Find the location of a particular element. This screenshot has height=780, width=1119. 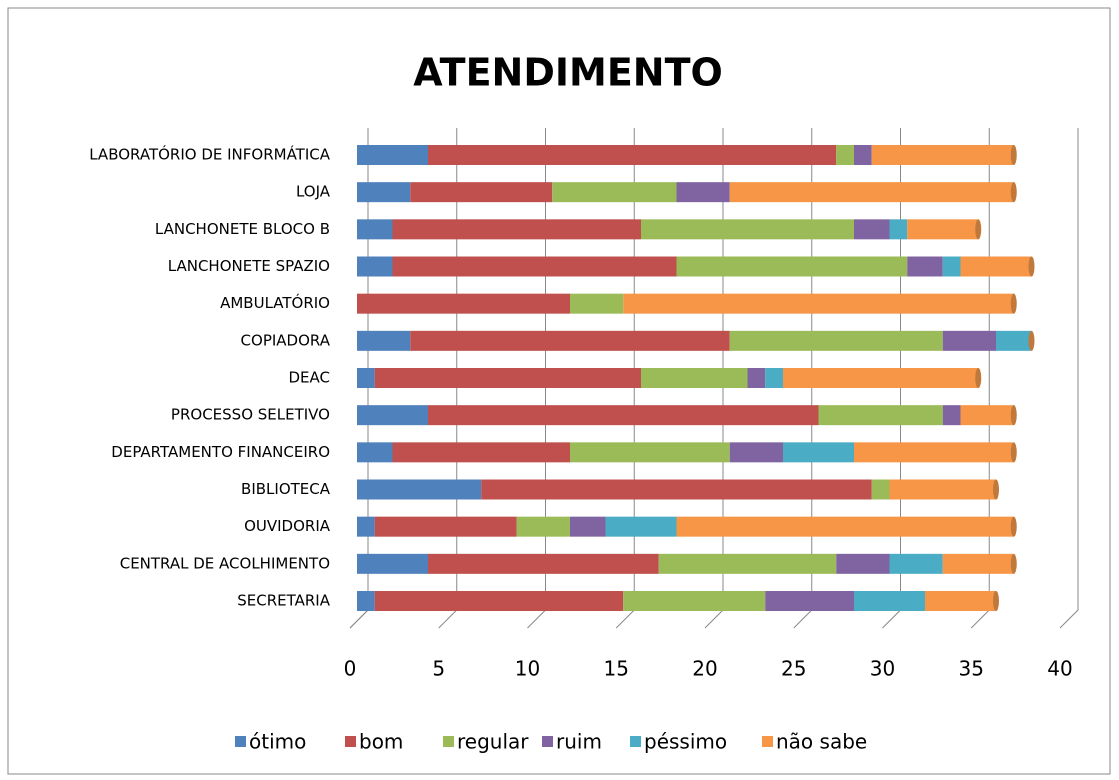

y-tick-label: LABORATÓRIO DE INFORMÁTICA is located at coordinates (209, 154).